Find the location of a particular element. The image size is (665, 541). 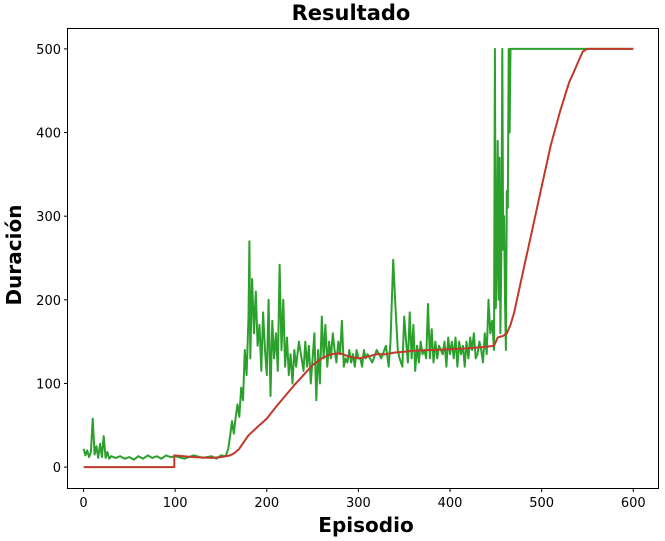

y-tick-label: 100 is located at coordinates (48, 384).